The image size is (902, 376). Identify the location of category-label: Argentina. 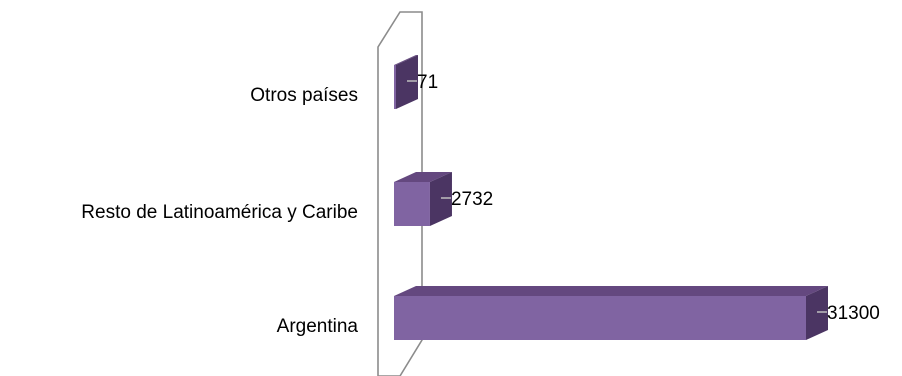
(318, 326).